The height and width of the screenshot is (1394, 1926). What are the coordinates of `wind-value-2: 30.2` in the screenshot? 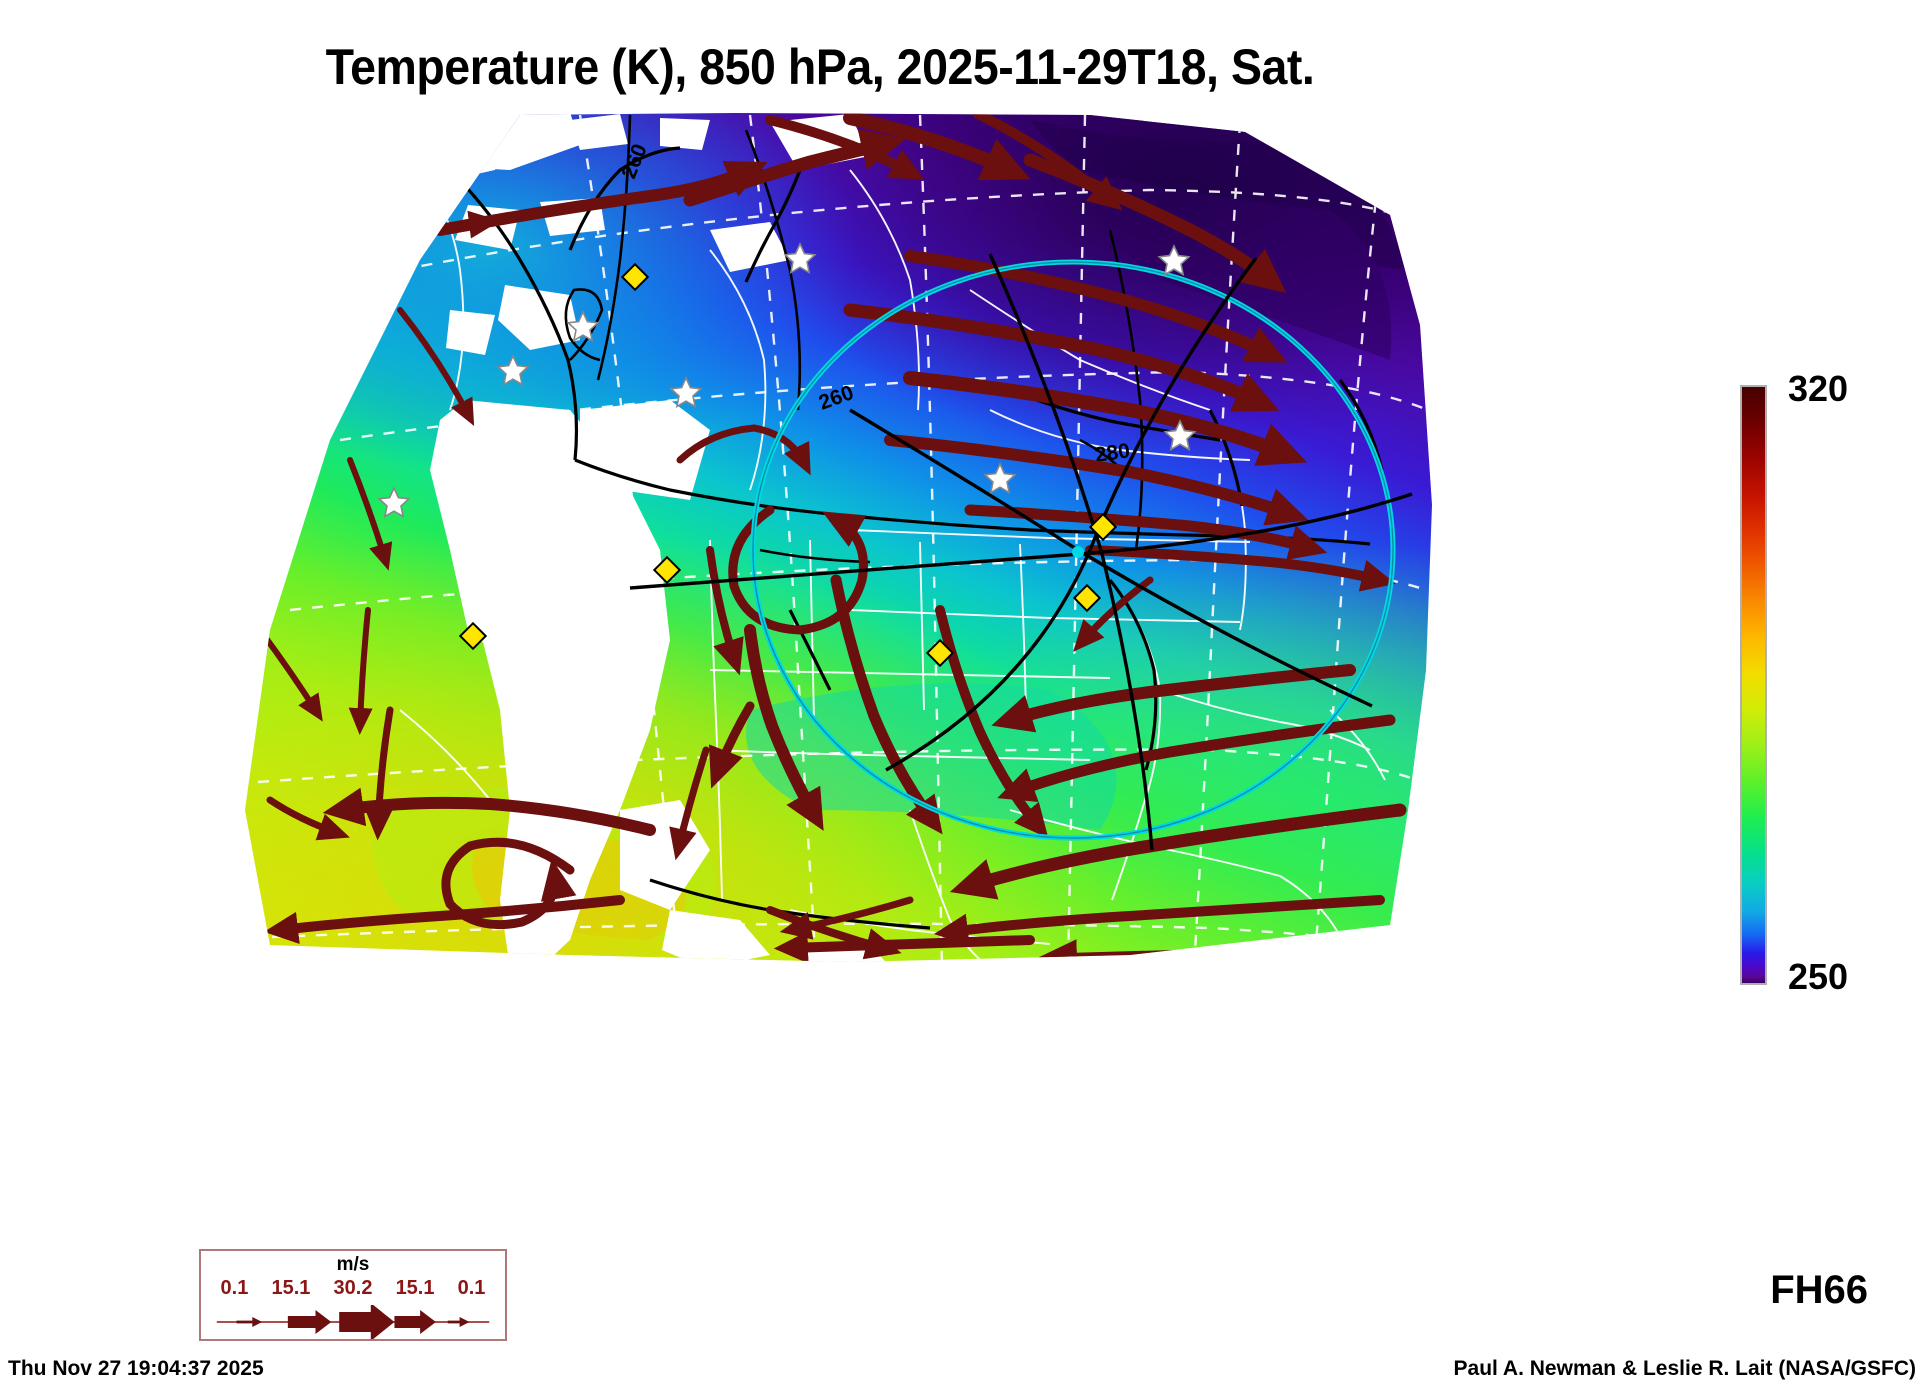 It's located at (353, 1288).